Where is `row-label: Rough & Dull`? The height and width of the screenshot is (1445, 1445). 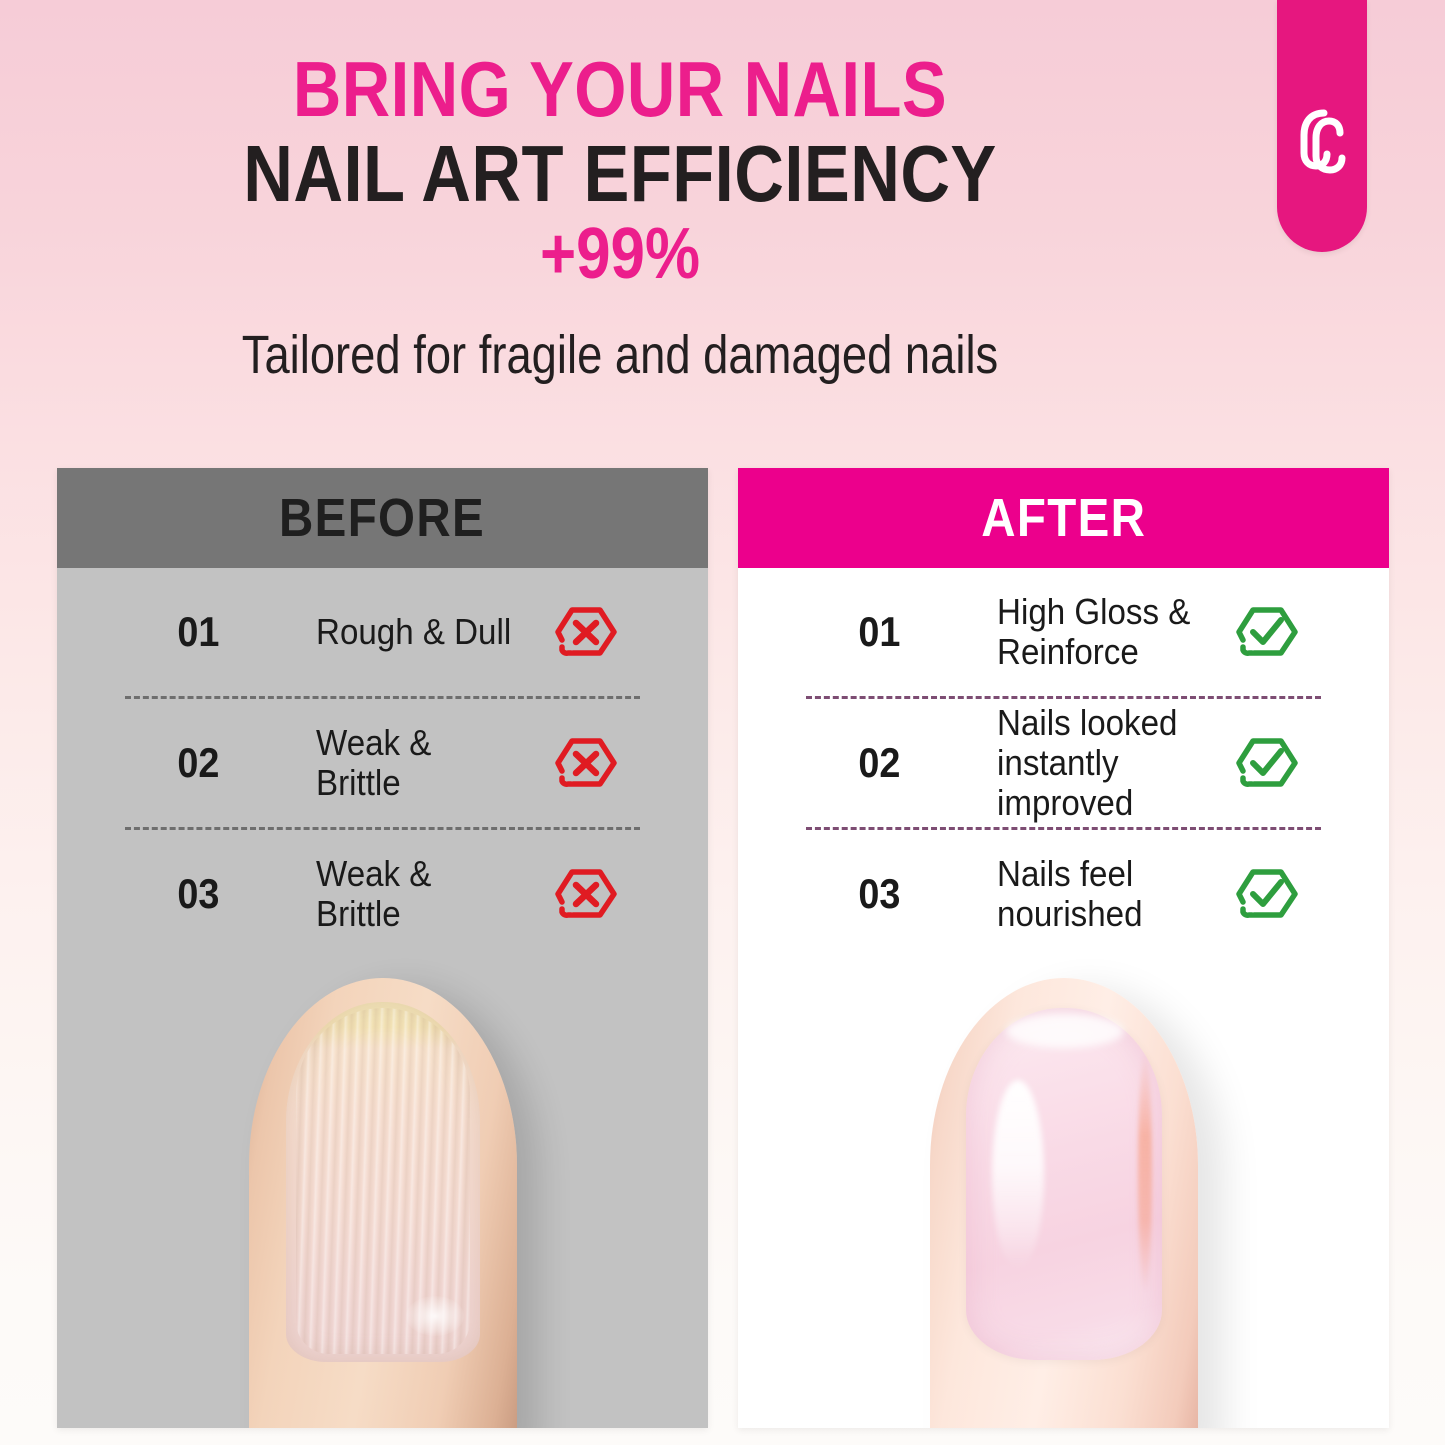 row-label: Rough & Dull is located at coordinates (414, 631).